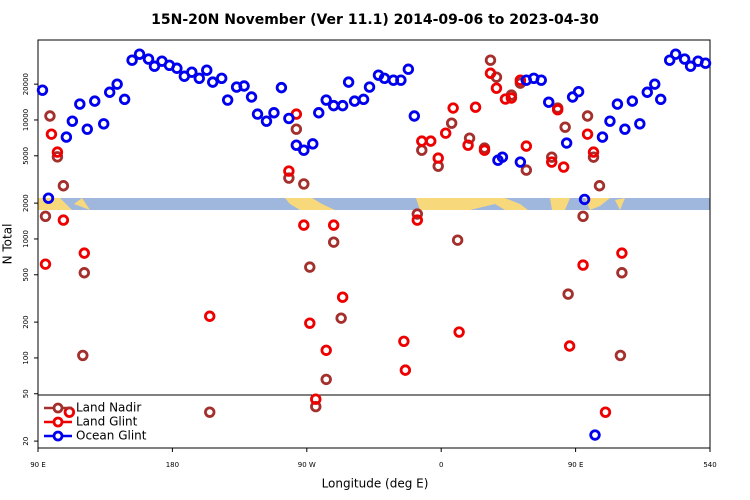 The image size is (750, 500). Describe the element at coordinates (8, 244) in the screenshot. I see `y-axis-label: N Total` at that location.